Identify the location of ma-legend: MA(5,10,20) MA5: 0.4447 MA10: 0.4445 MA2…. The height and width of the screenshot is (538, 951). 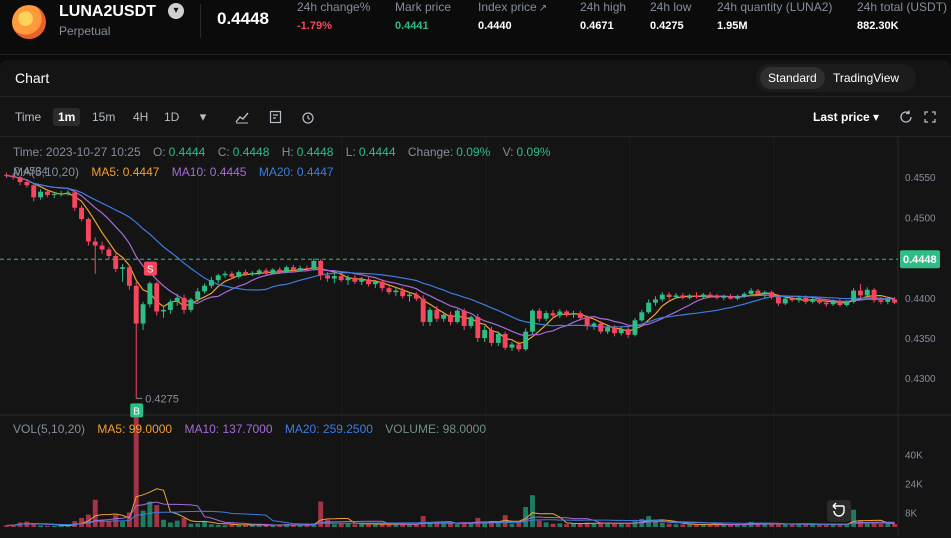
(178, 172).